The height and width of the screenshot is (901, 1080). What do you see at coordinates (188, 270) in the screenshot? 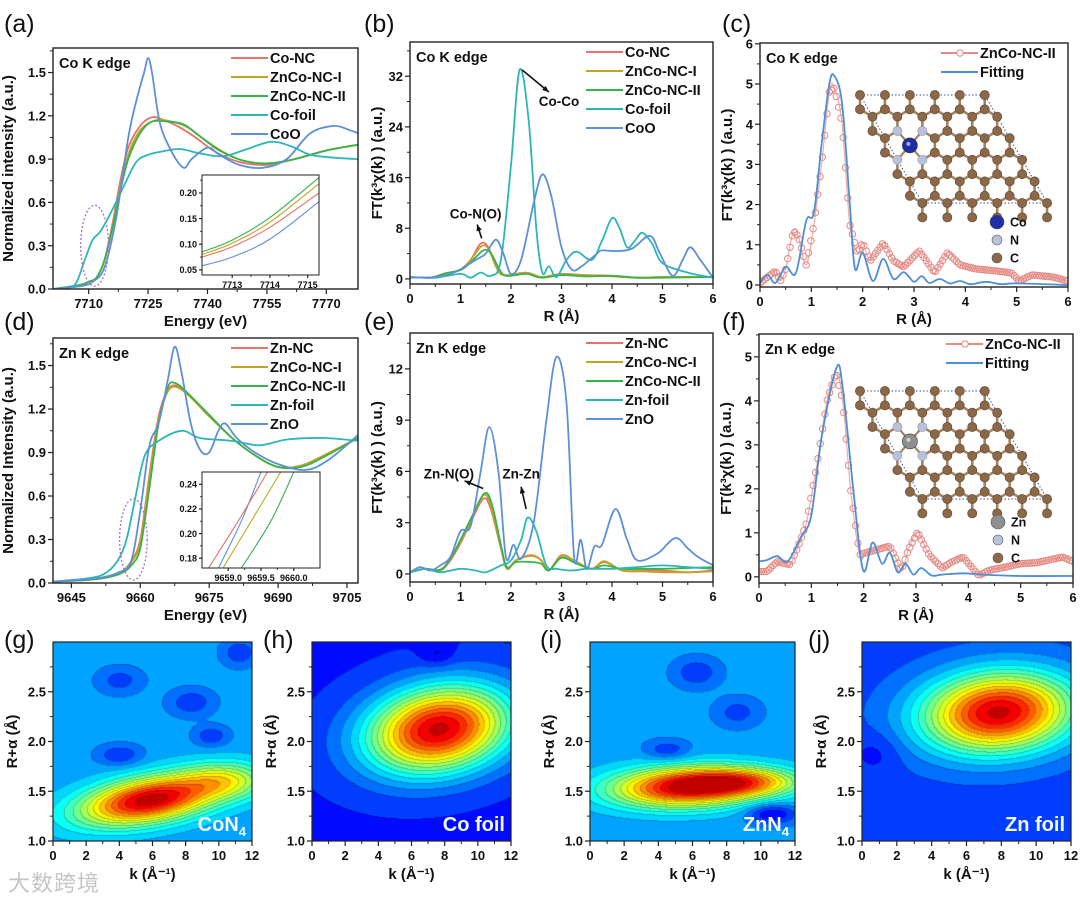
I see `y-tick-label: 0.05` at bounding box center [188, 270].